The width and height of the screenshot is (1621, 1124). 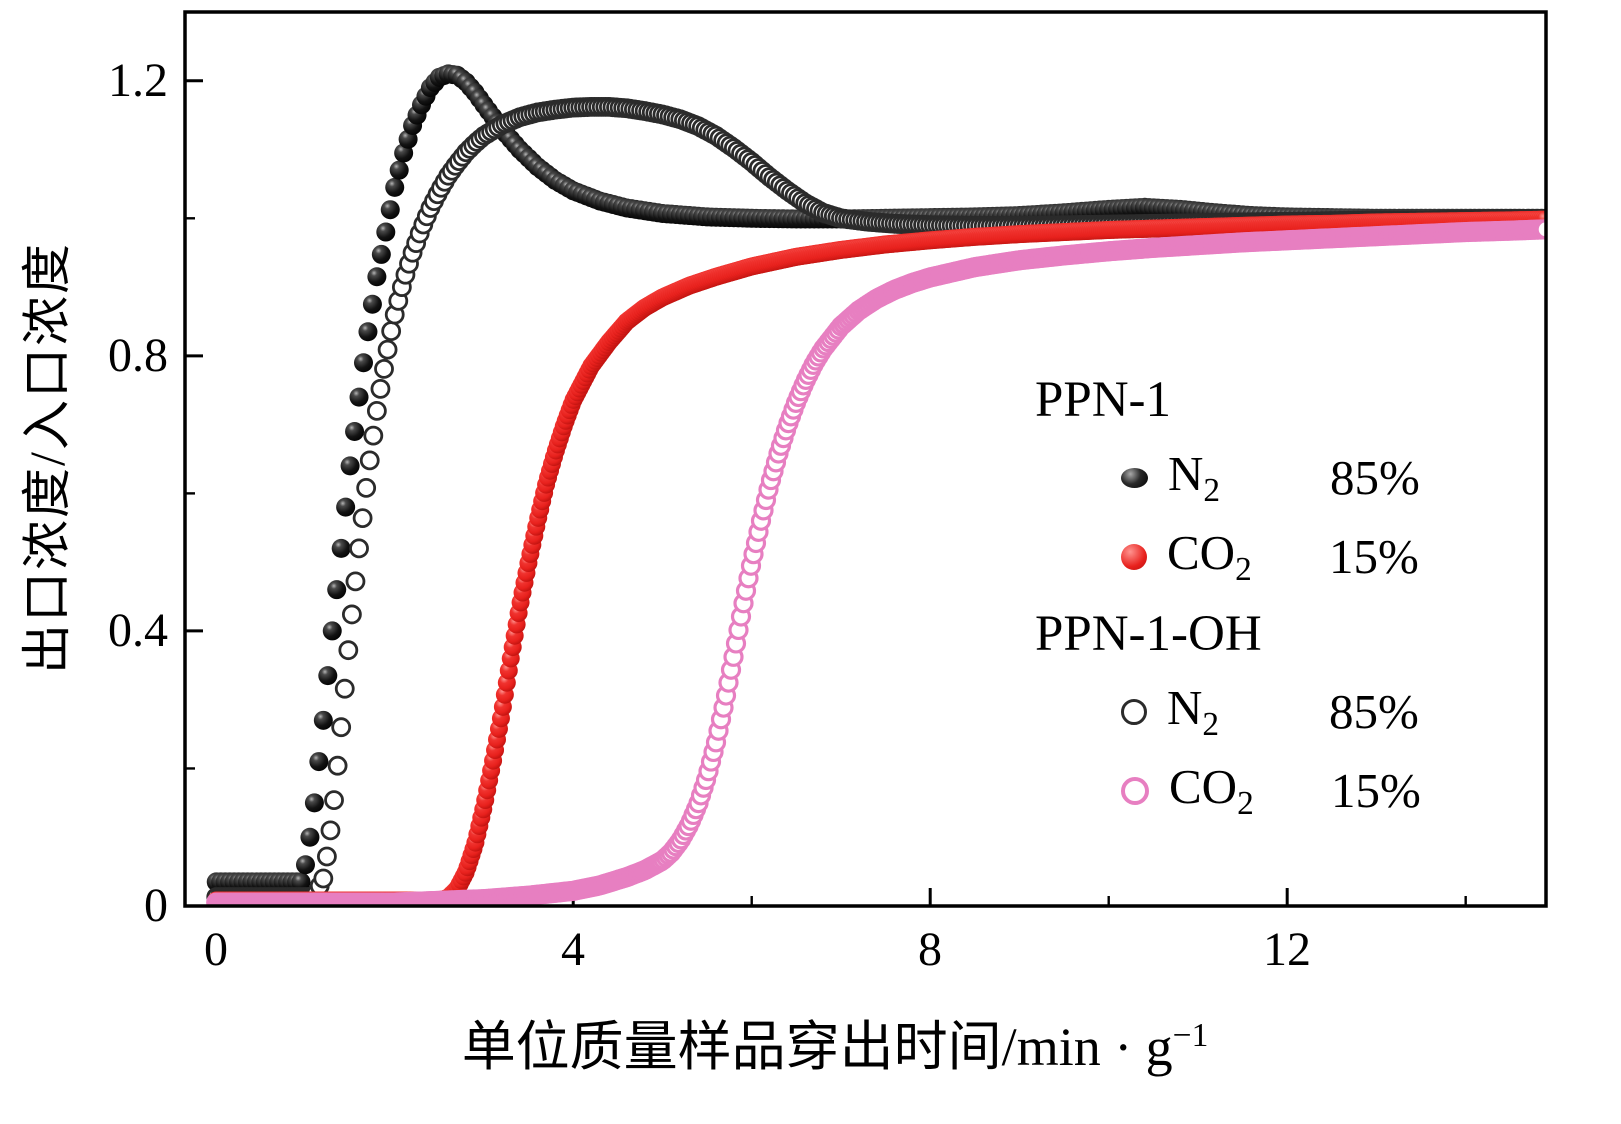 I want to click on y-axis-label: 出口浓度/入口浓度, so click(x=47, y=458).